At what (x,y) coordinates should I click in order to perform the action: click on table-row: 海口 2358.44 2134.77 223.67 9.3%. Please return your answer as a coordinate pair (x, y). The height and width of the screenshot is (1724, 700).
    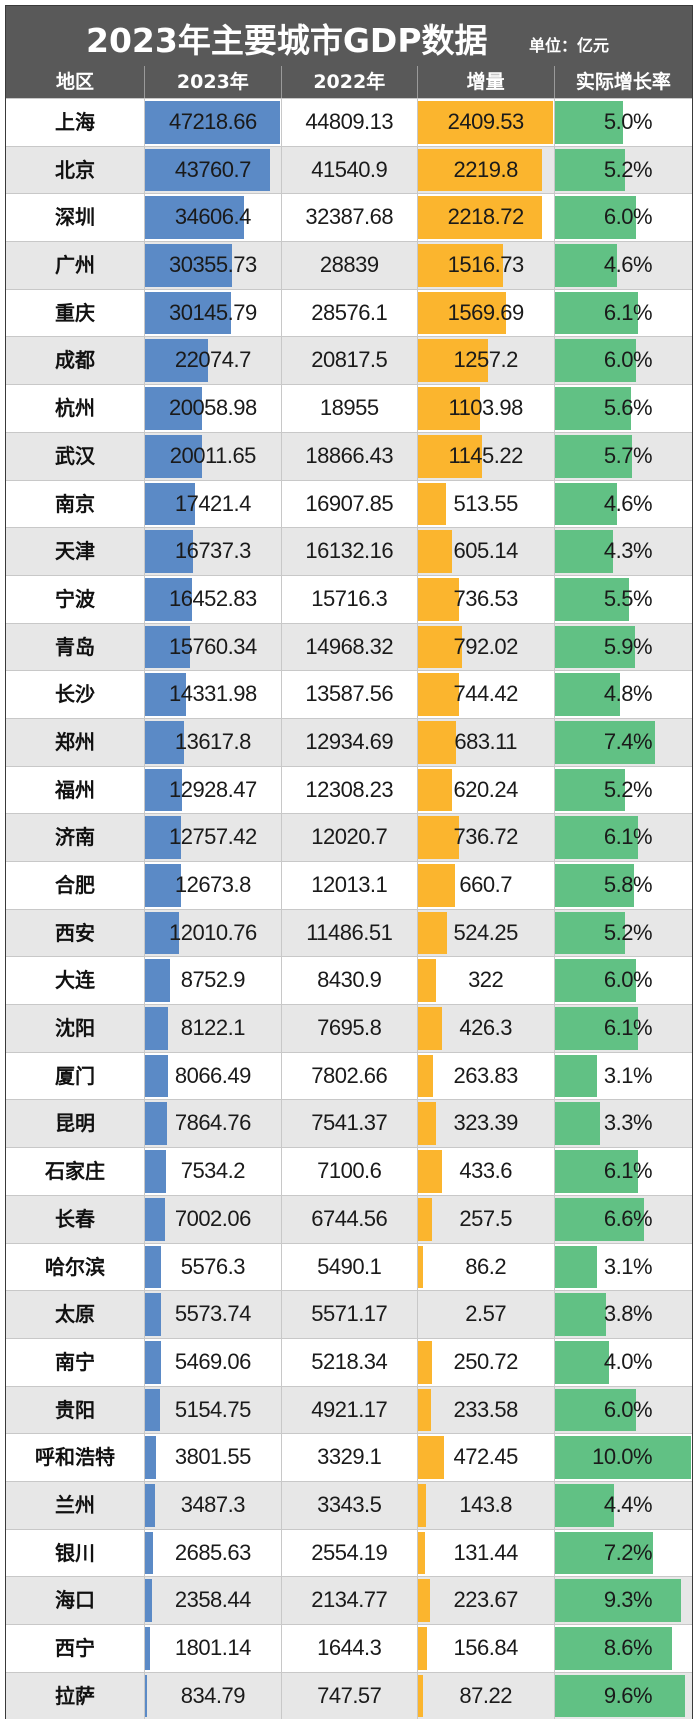
    Looking at the image, I should click on (349, 1600).